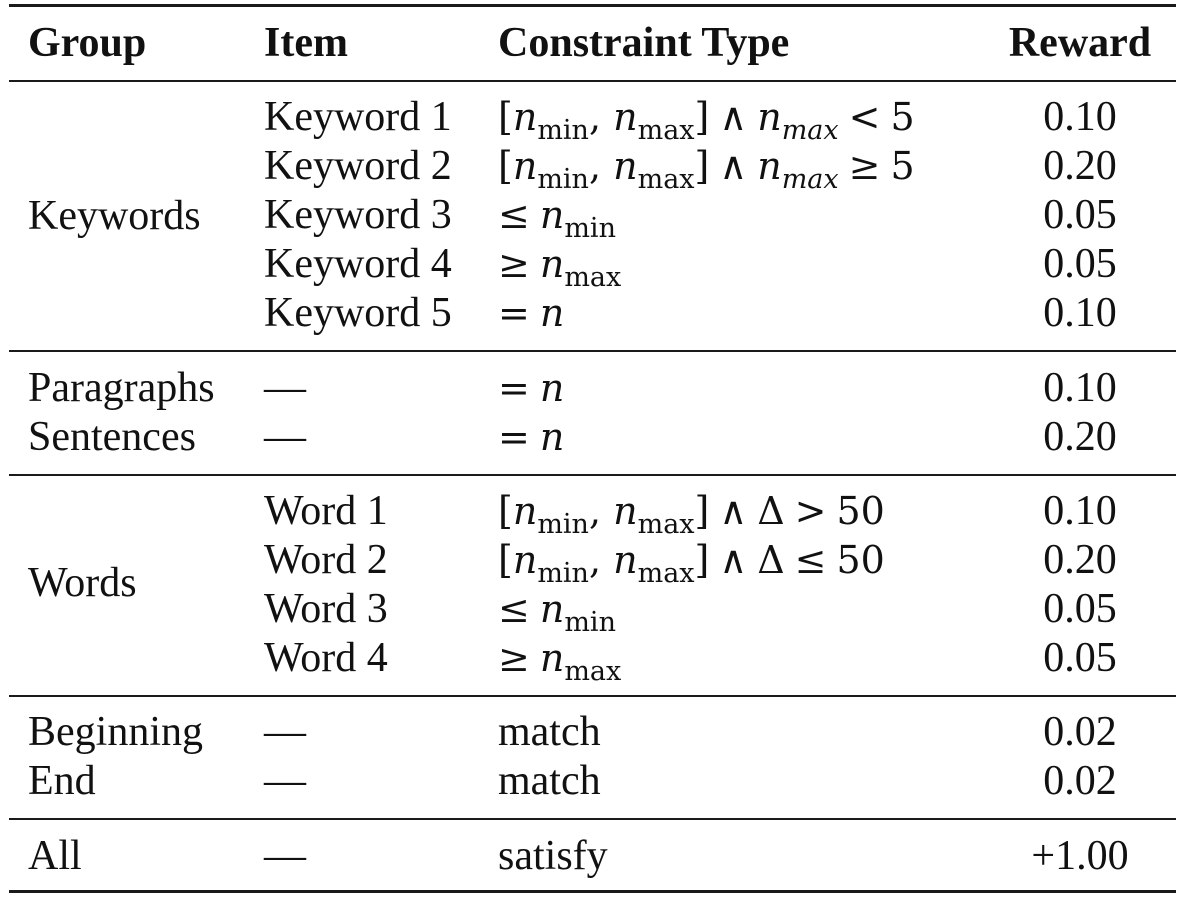 The image size is (1182, 904). I want to click on item-label: Word 3, so click(326, 609).